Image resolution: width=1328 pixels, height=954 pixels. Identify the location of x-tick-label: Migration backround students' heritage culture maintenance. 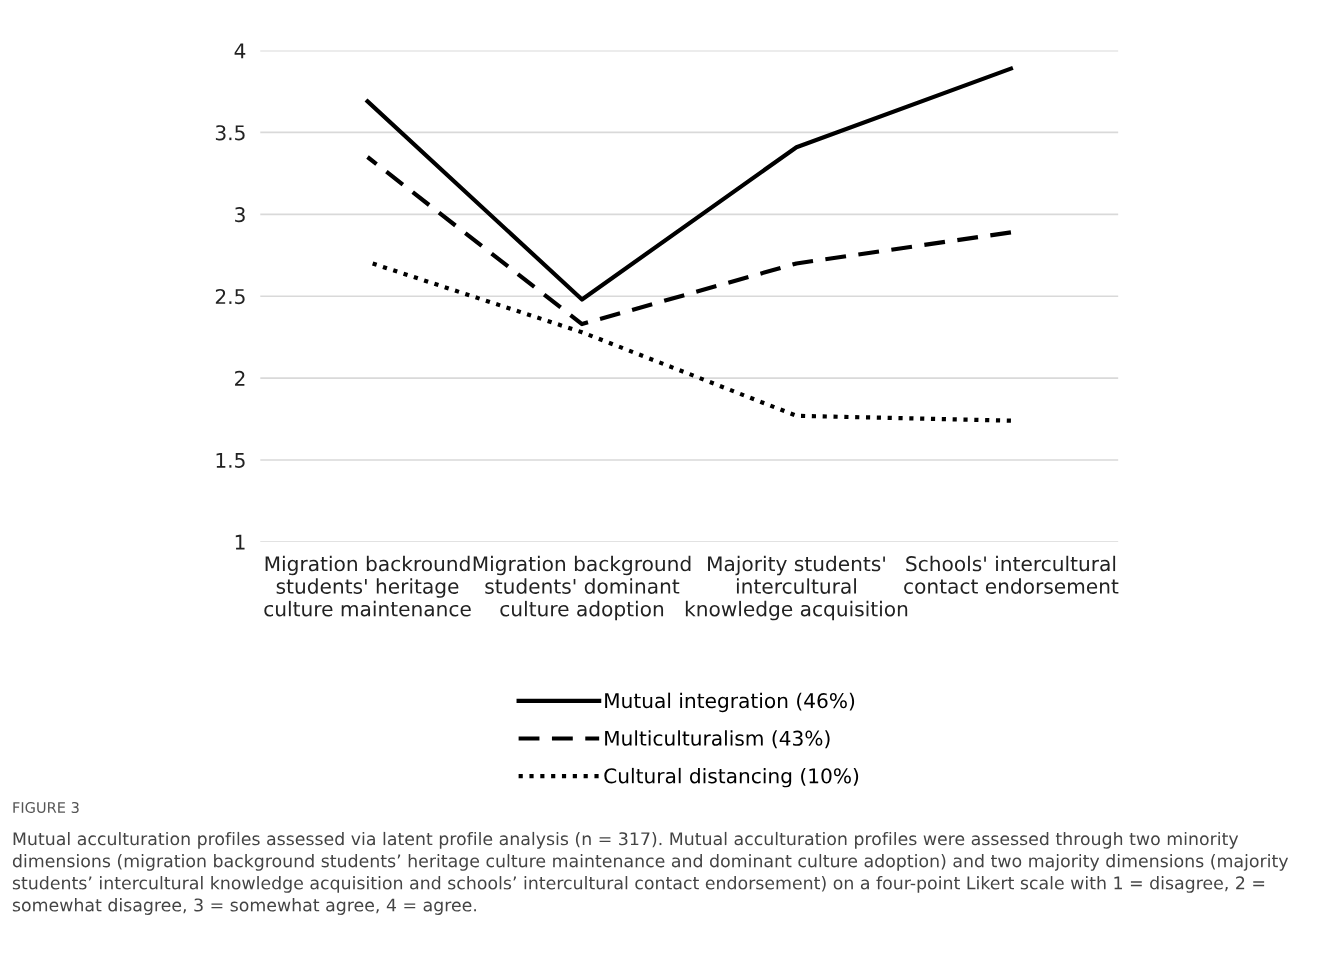
(367, 586).